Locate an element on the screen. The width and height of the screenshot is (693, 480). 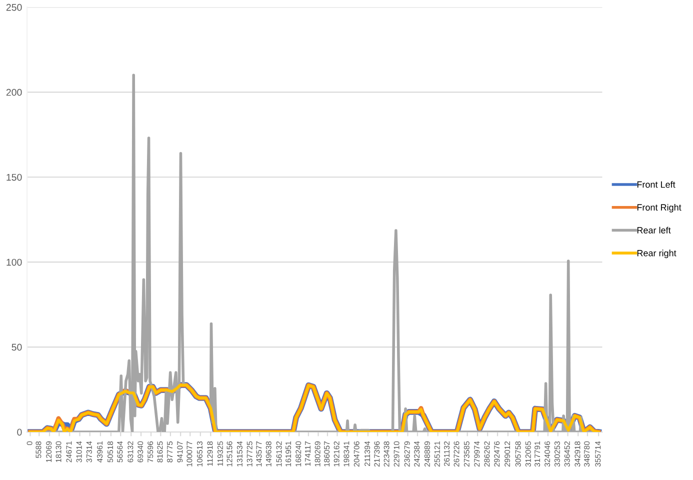
legend-label: Front Left is located at coordinates (656, 184).